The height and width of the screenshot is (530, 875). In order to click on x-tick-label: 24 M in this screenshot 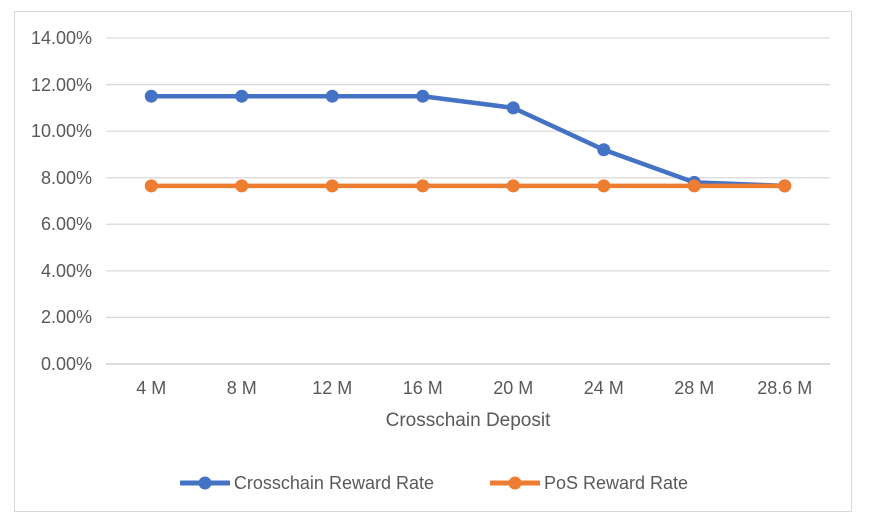, I will do `click(603, 388)`.